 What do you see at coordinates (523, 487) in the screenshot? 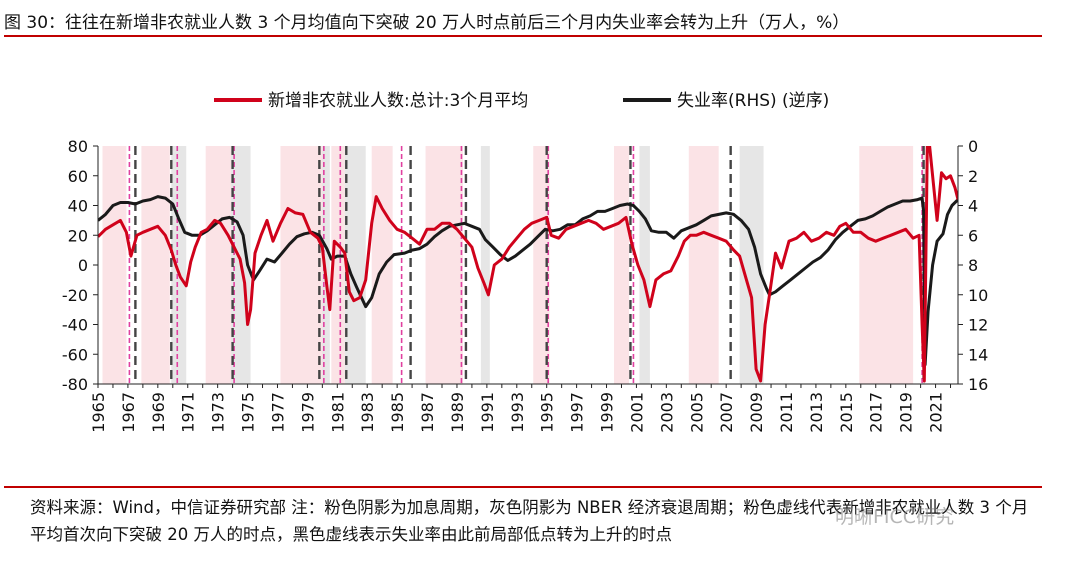
I see `footer-rule` at bounding box center [523, 487].